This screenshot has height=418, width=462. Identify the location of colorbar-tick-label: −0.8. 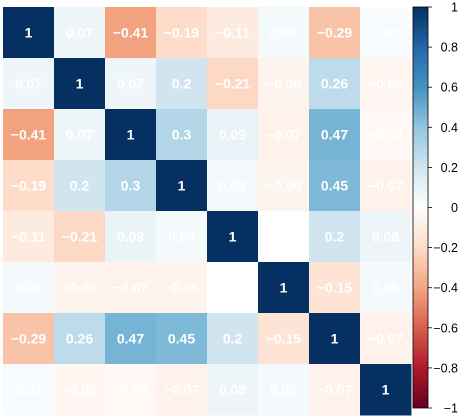
(445, 368).